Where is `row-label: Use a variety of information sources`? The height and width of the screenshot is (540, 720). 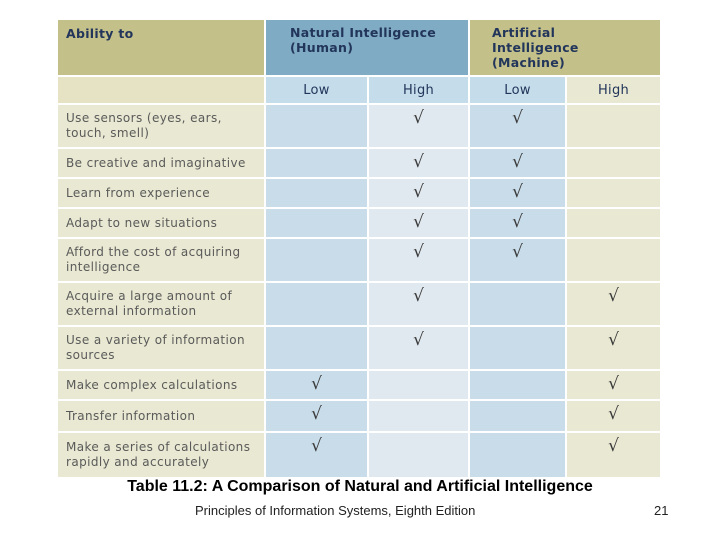 row-label: Use a variety of information sources is located at coordinates (161, 348).